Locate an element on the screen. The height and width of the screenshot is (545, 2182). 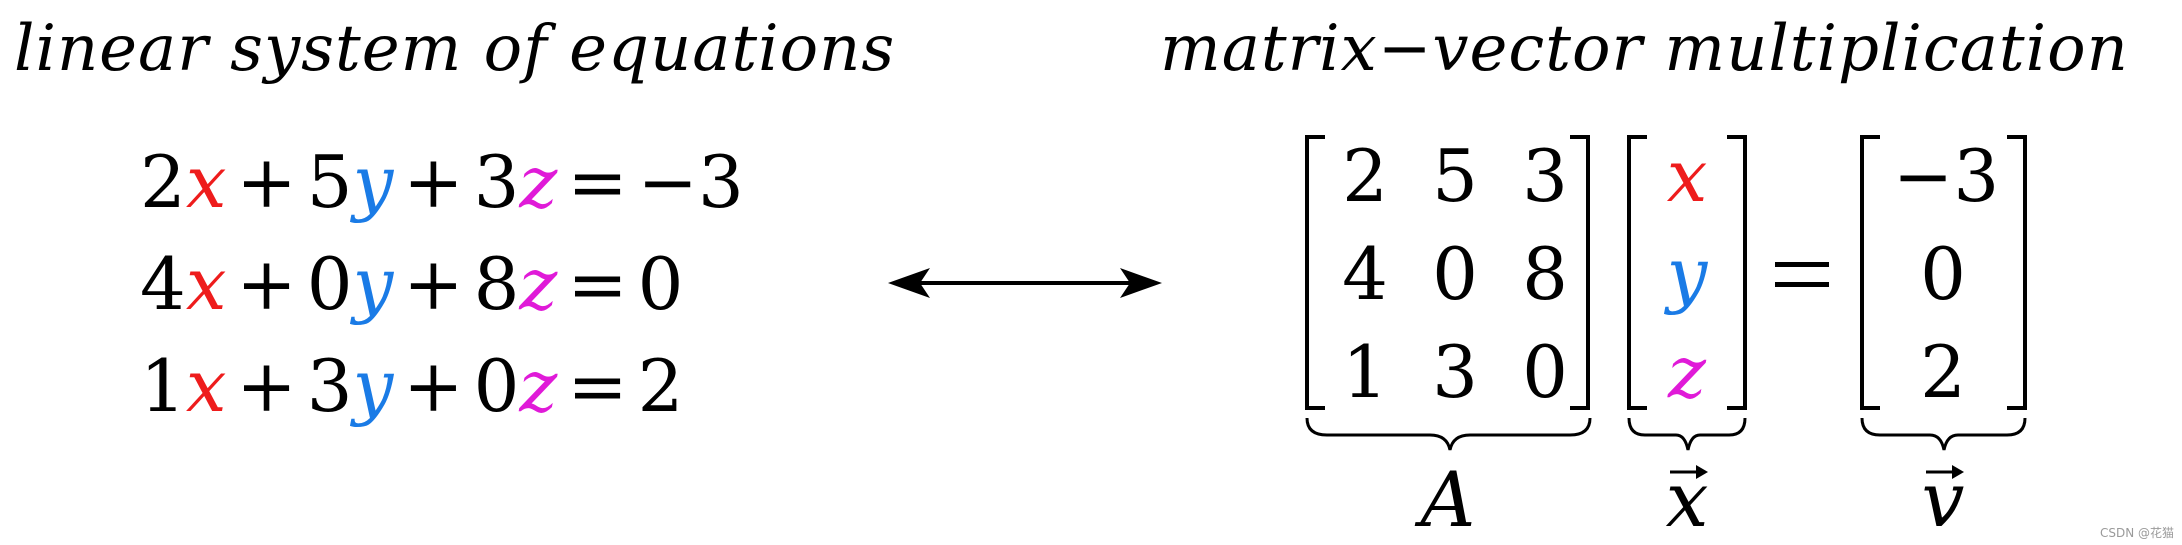
label-x: x is located at coordinates (1687, 499).